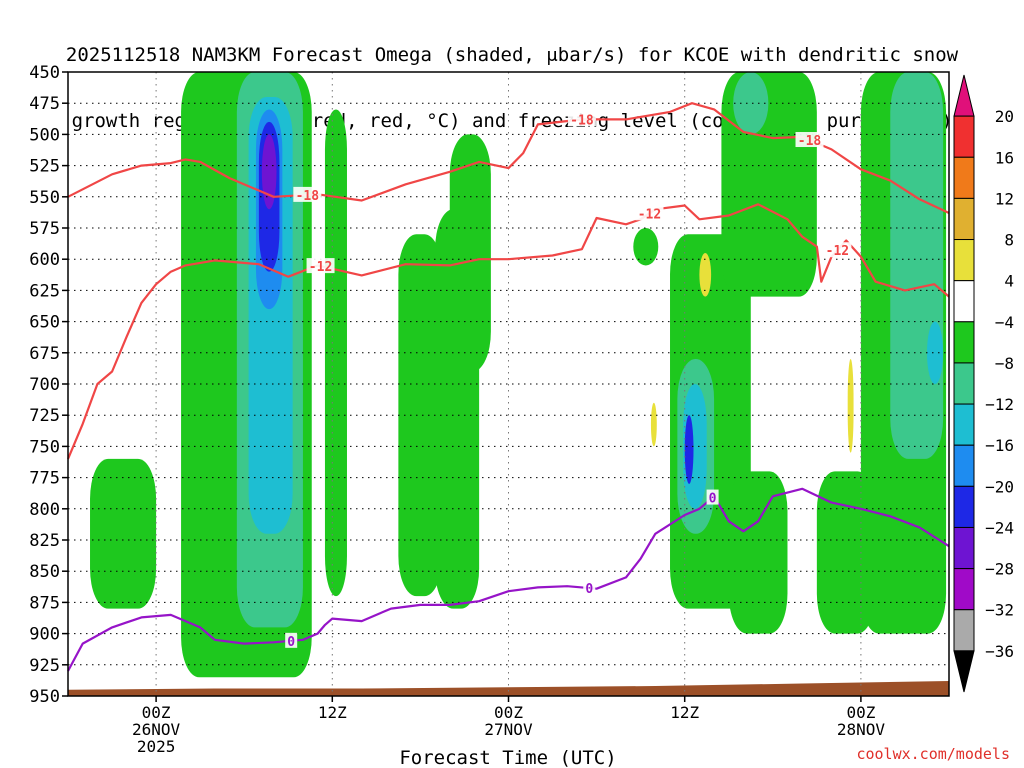 The image size is (1024, 768). I want to click on colorbar-label-0: 20, so click(1004, 116).